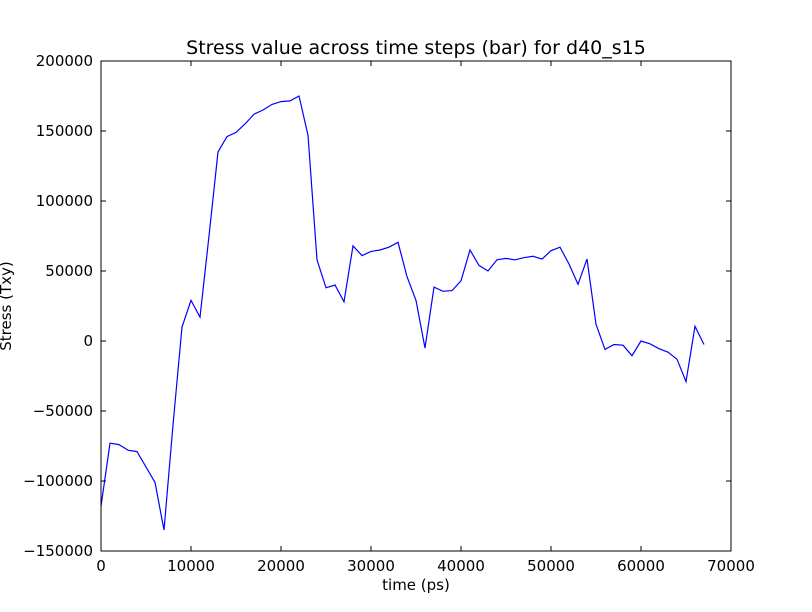 The image size is (812, 612). Describe the element at coordinates (63, 411) in the screenshot. I see `y-tick-label: −50000` at that location.